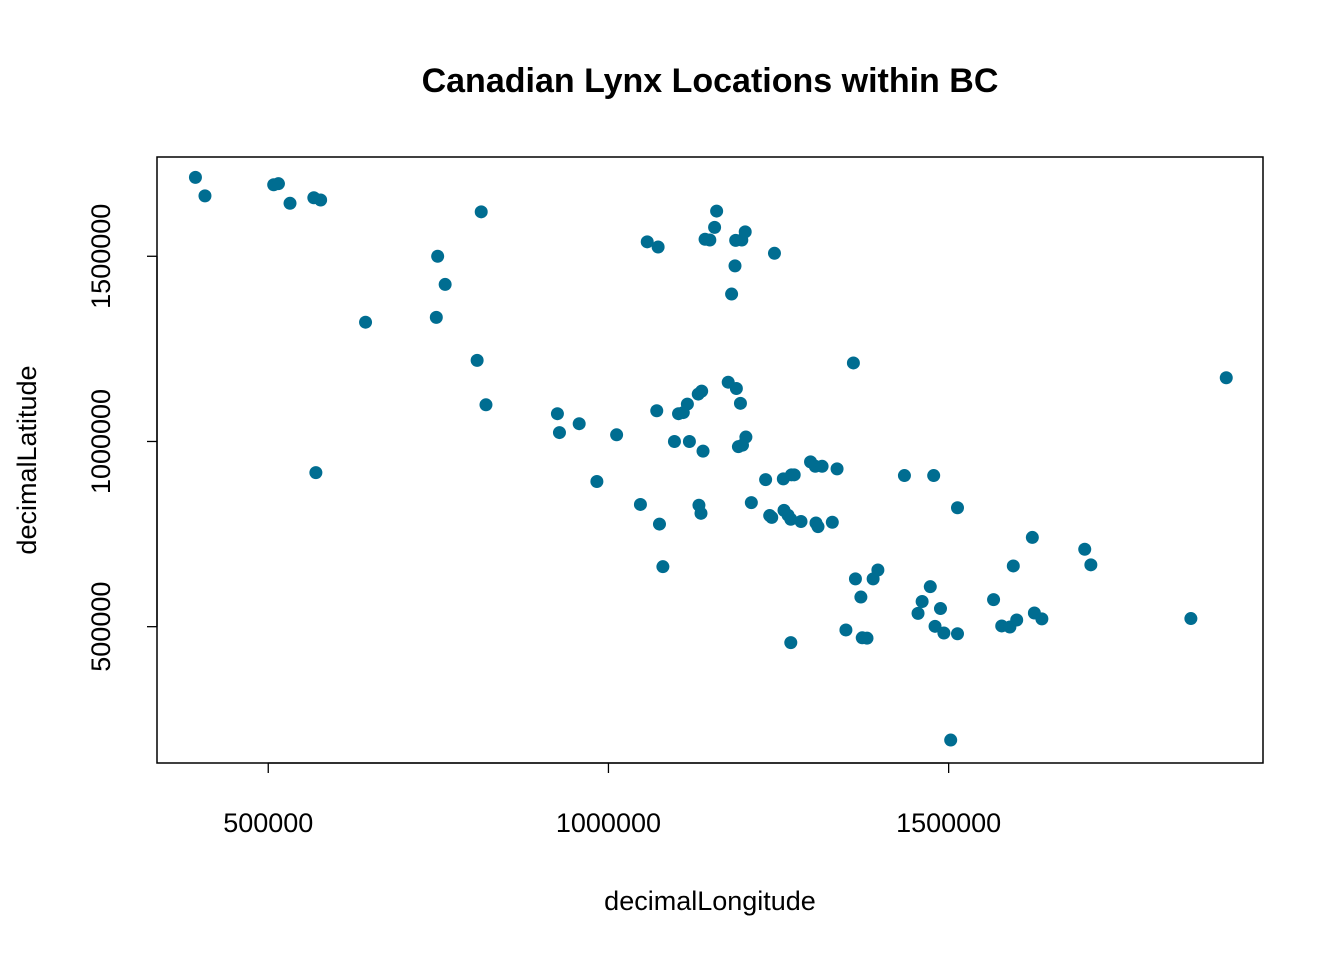 This screenshot has height=960, width=1344. I want to click on x-tick-label: 500000, so click(268, 823).